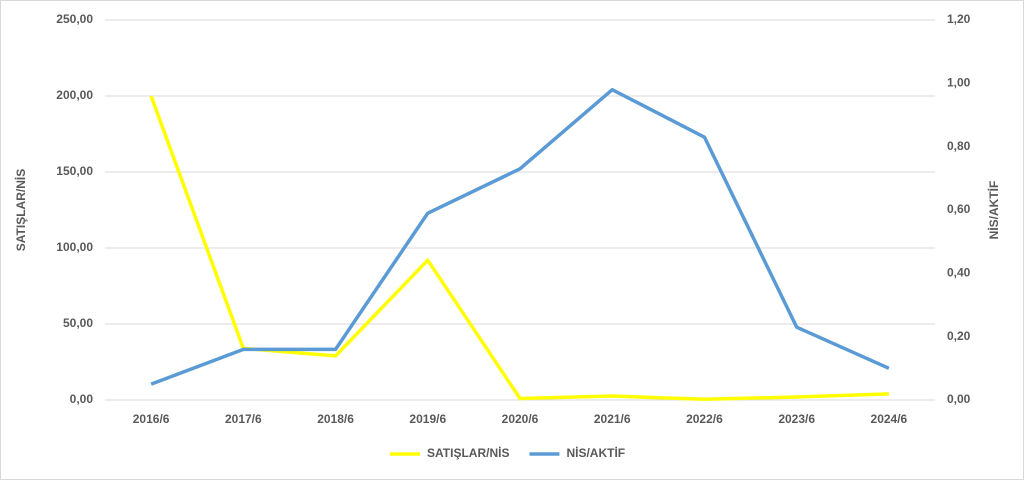  What do you see at coordinates (151, 419) in the screenshot?
I see `x-tick-label: 2016/6` at bounding box center [151, 419].